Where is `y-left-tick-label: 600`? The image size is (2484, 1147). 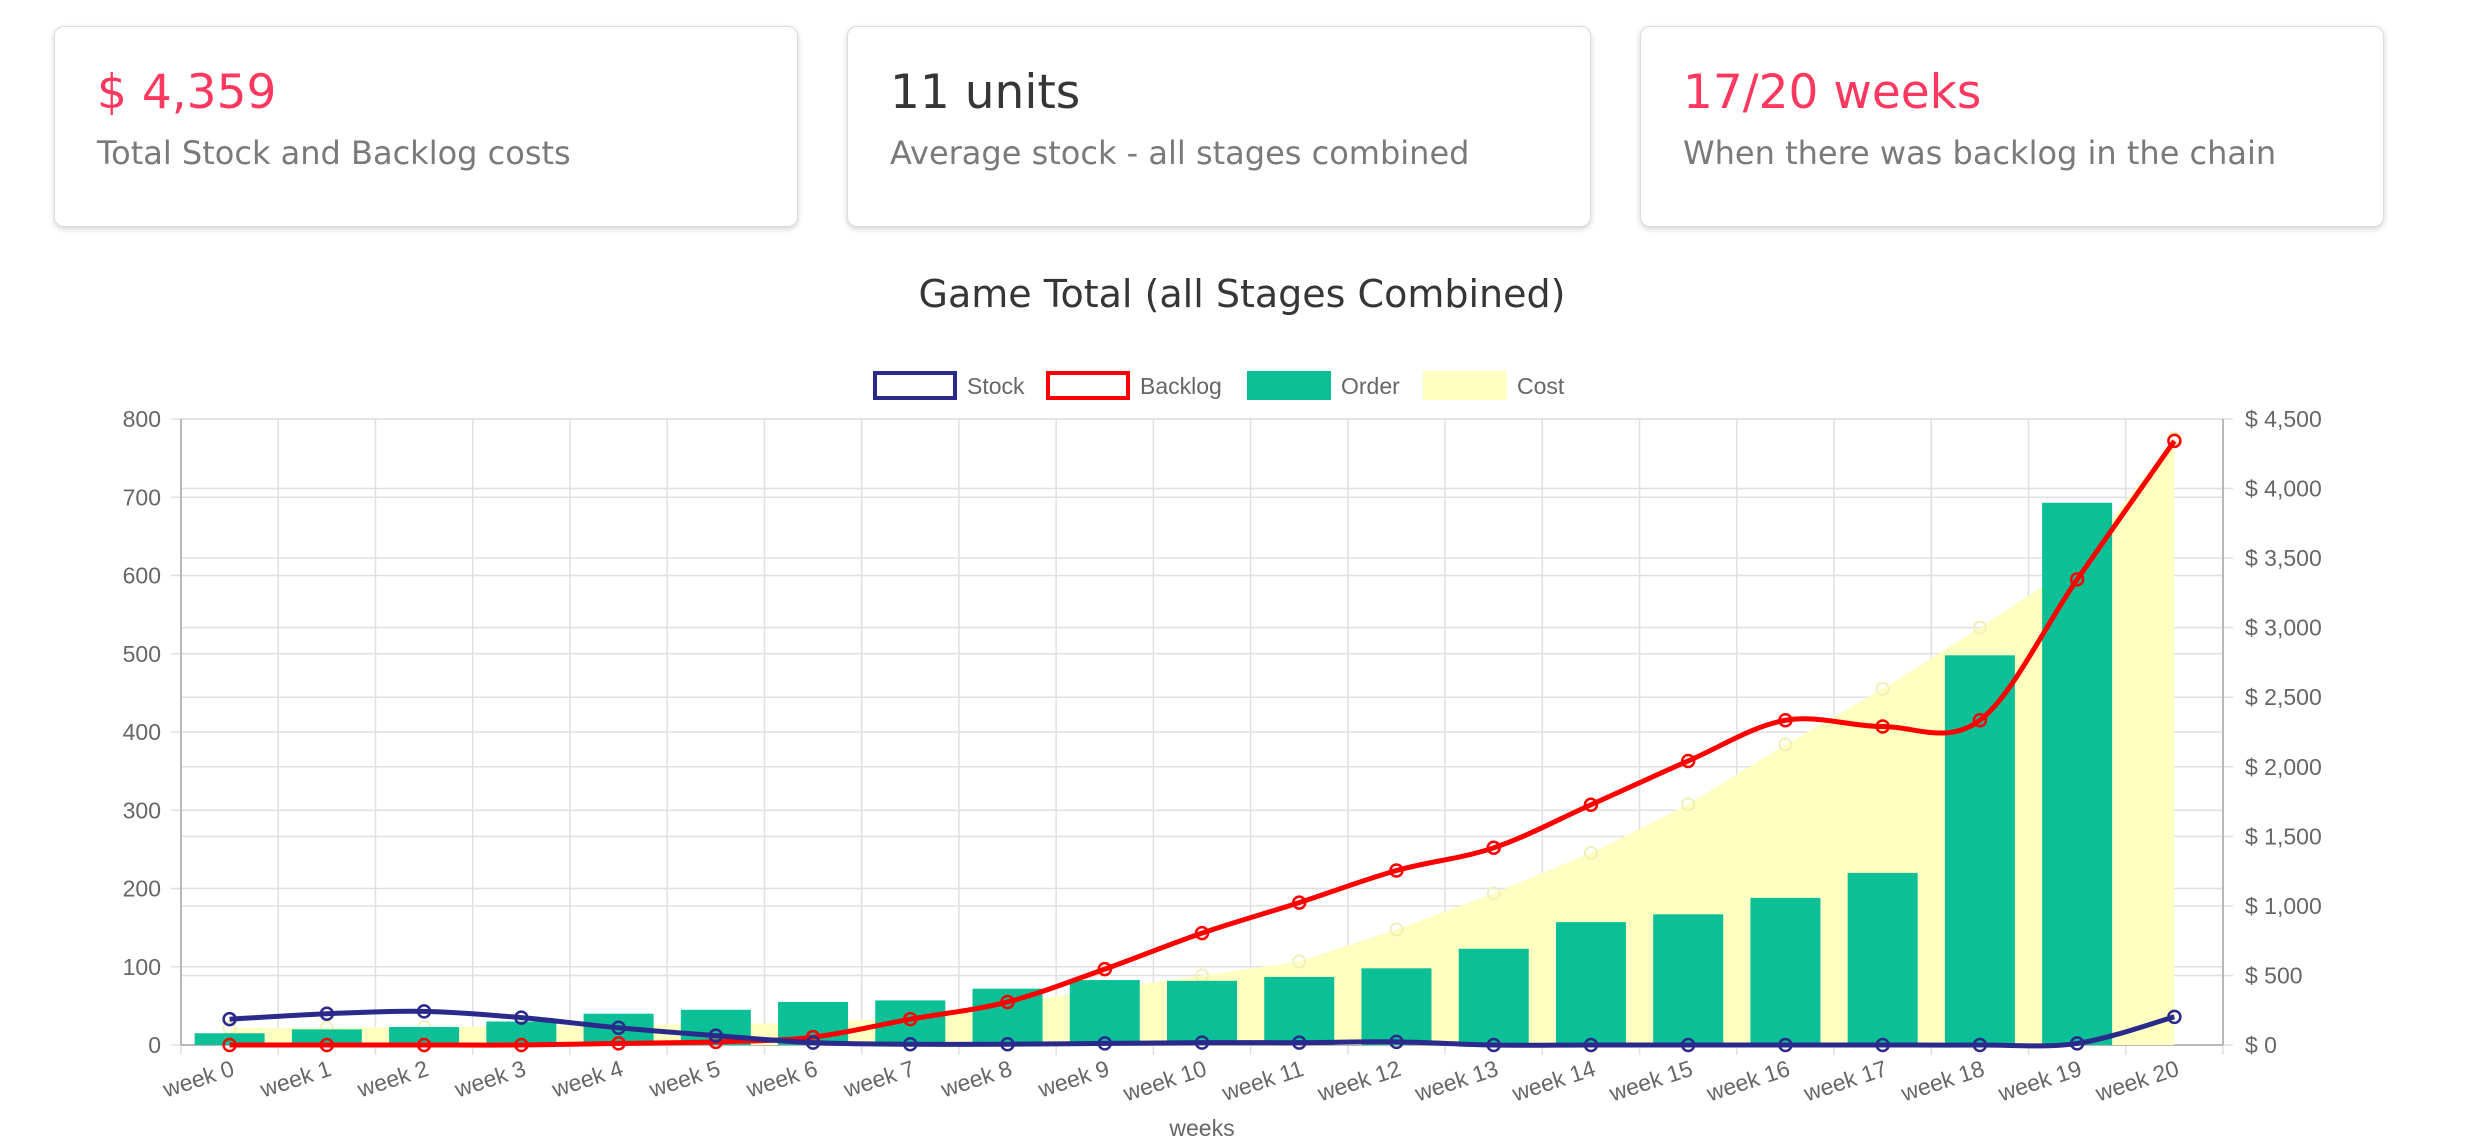 y-left-tick-label: 600 is located at coordinates (142, 576).